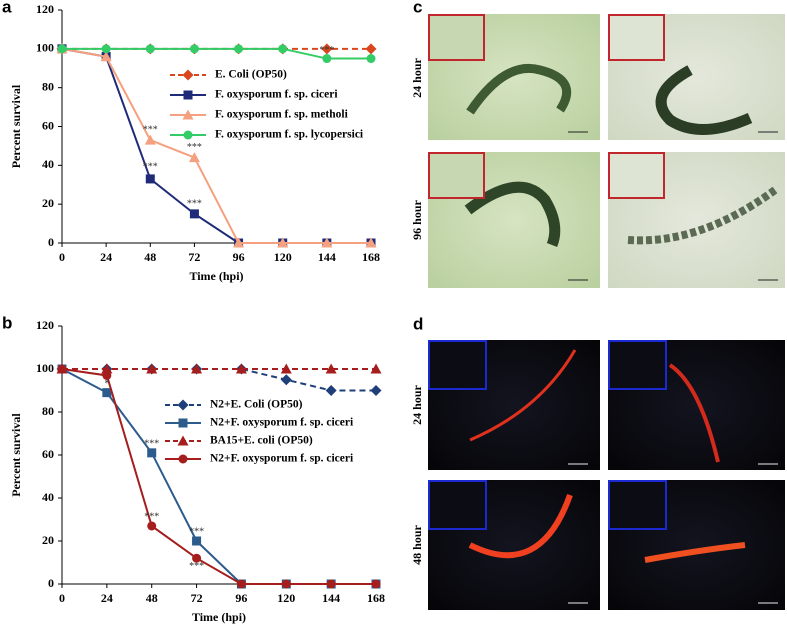  I want to click on panel-label: a, so click(7, 8).